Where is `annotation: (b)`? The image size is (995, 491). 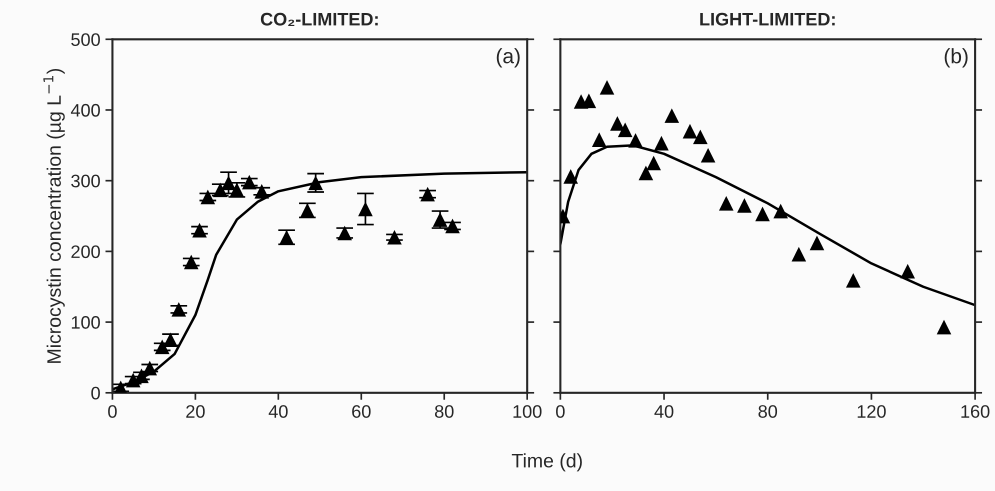
annotation: (b) is located at coordinates (956, 58).